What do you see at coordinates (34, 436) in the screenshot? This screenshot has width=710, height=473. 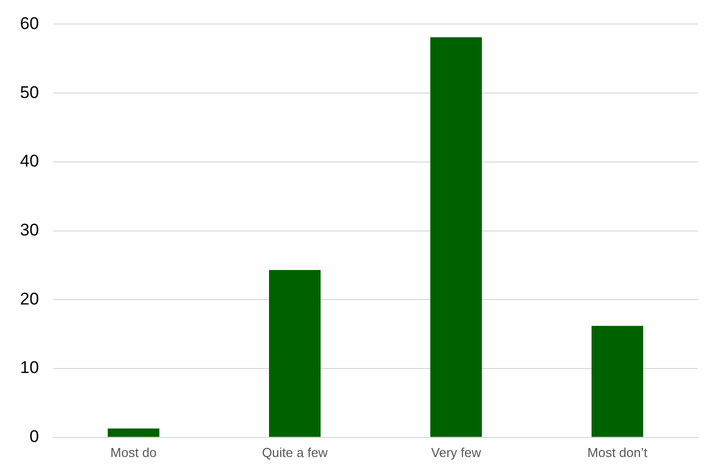 I see `y-tick-label: 0` at bounding box center [34, 436].